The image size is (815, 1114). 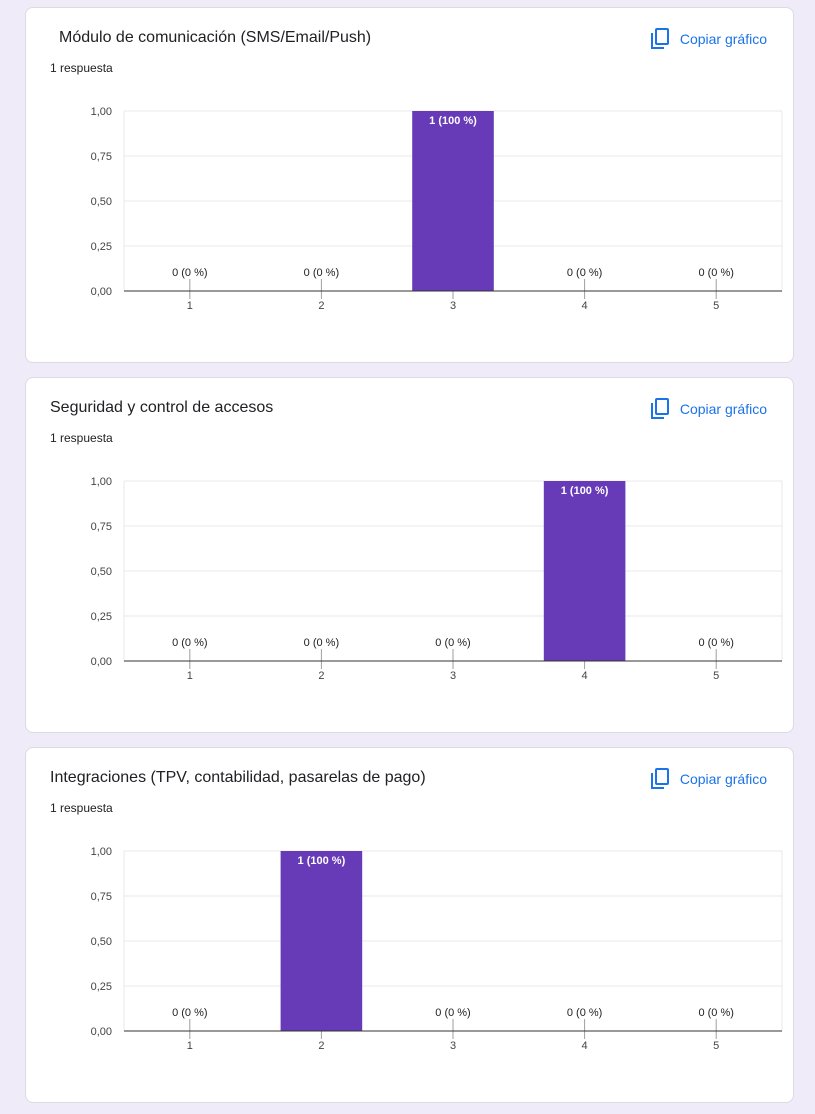 What do you see at coordinates (215, 37) in the screenshot?
I see `question-title: Módulo de comunicación (SMS/Email/Push)` at bounding box center [215, 37].